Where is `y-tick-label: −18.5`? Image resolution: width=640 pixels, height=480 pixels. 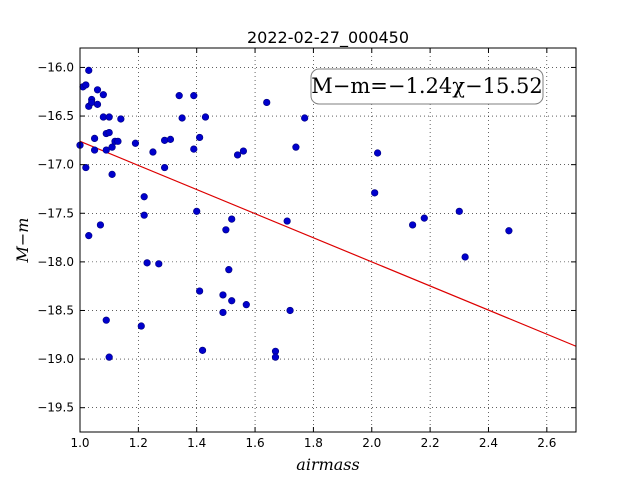
y-tick-label: −18.5 is located at coordinates (55, 310).